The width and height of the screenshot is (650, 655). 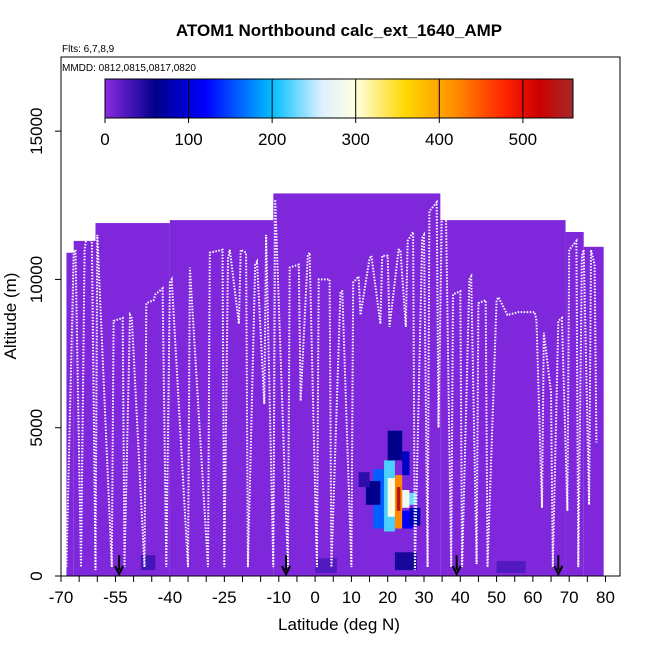 What do you see at coordinates (569, 597) in the screenshot?
I see `x-tick-label-12: 70` at bounding box center [569, 597].